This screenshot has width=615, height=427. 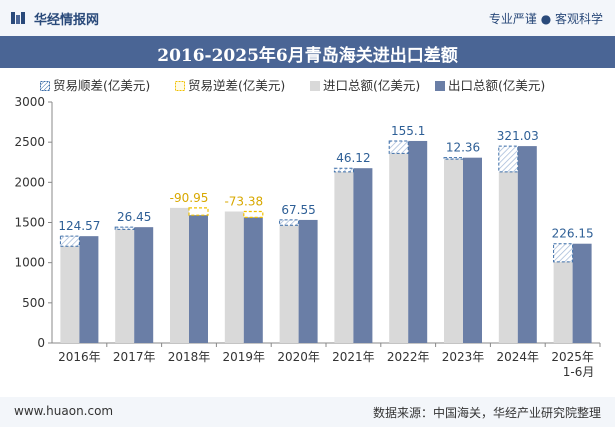 What do you see at coordinates (408, 357) in the screenshot?
I see `x-tick-label: 2022年` at bounding box center [408, 357].